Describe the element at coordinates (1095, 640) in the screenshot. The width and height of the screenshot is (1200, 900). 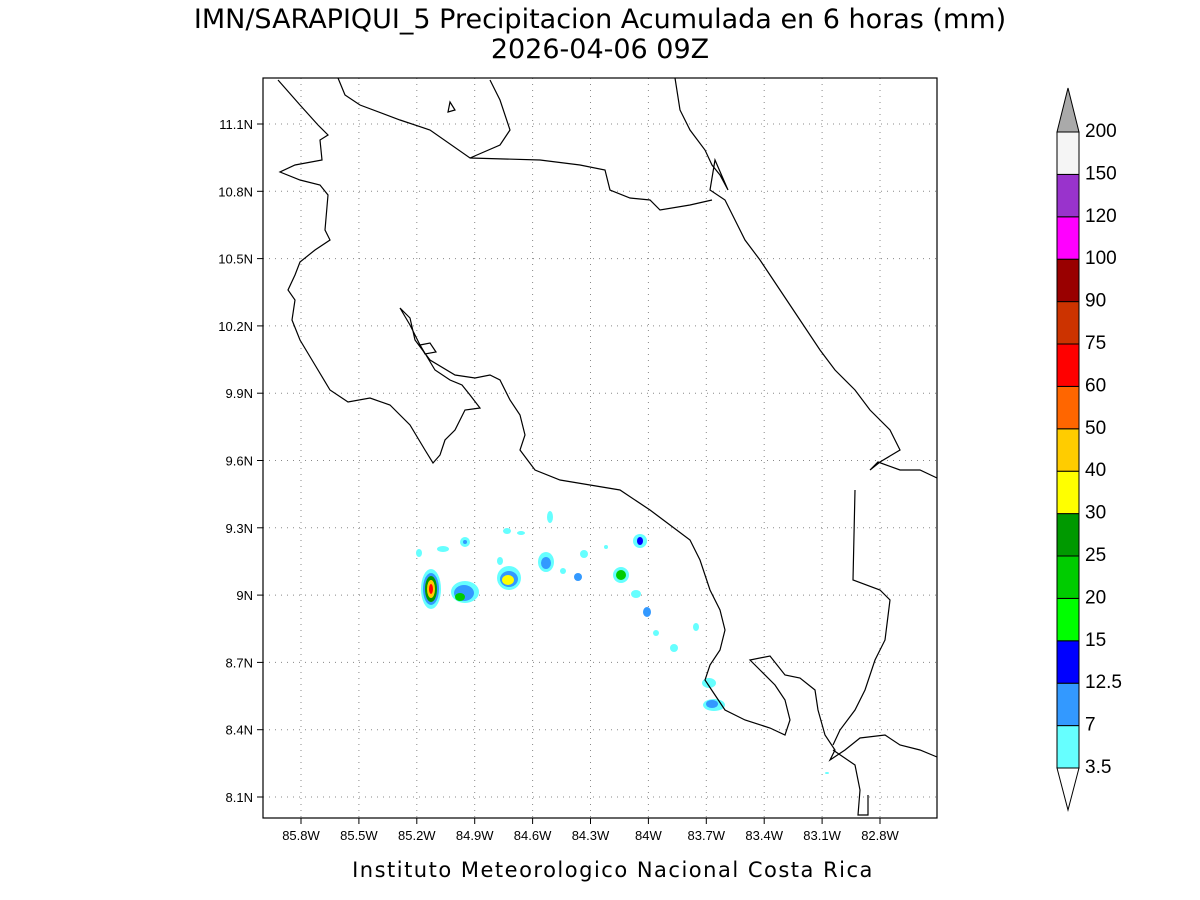
I see `colorbar-label: 15` at that location.